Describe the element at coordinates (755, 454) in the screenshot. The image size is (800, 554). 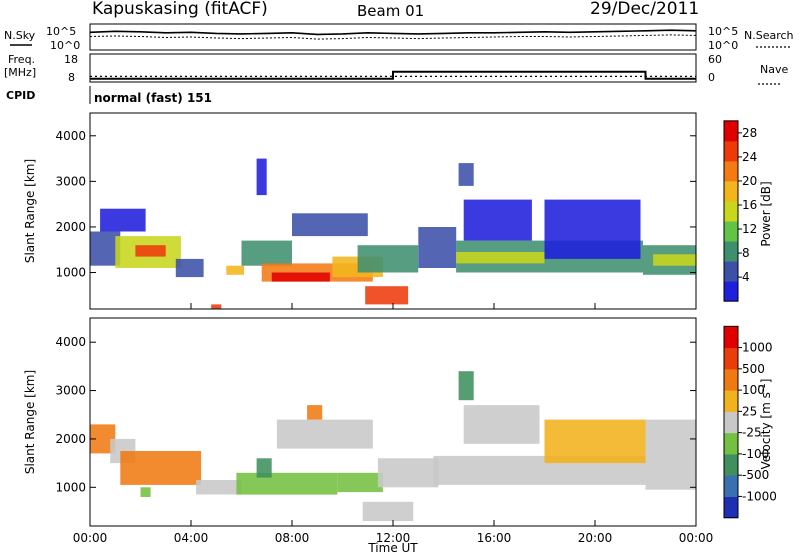
I see `colorbar-tick-label: -100` at that location.